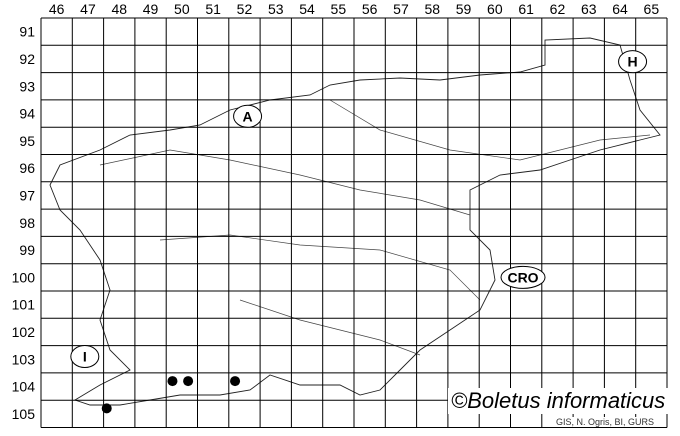 The image size is (680, 436). I want to click on row-label: 98, so click(27, 223).